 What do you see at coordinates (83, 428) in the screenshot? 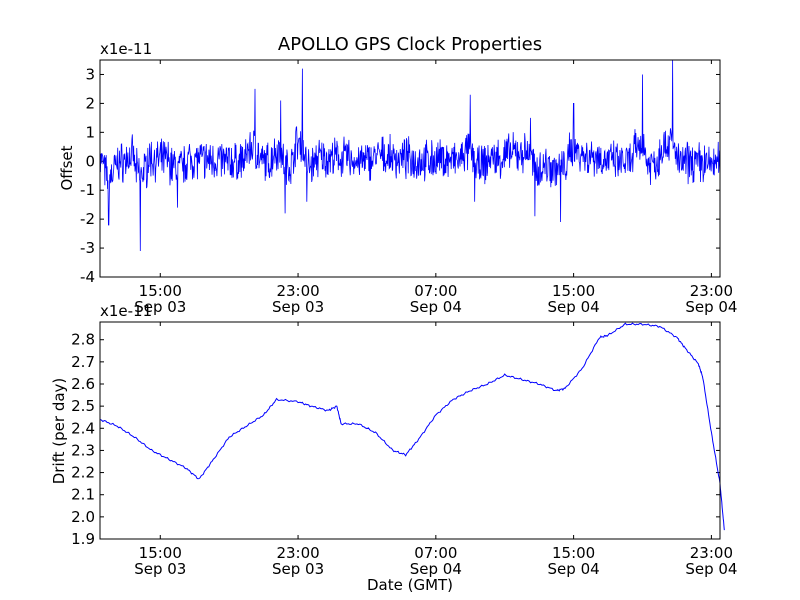
I see `y-tick-label: 2.4` at bounding box center [83, 428].